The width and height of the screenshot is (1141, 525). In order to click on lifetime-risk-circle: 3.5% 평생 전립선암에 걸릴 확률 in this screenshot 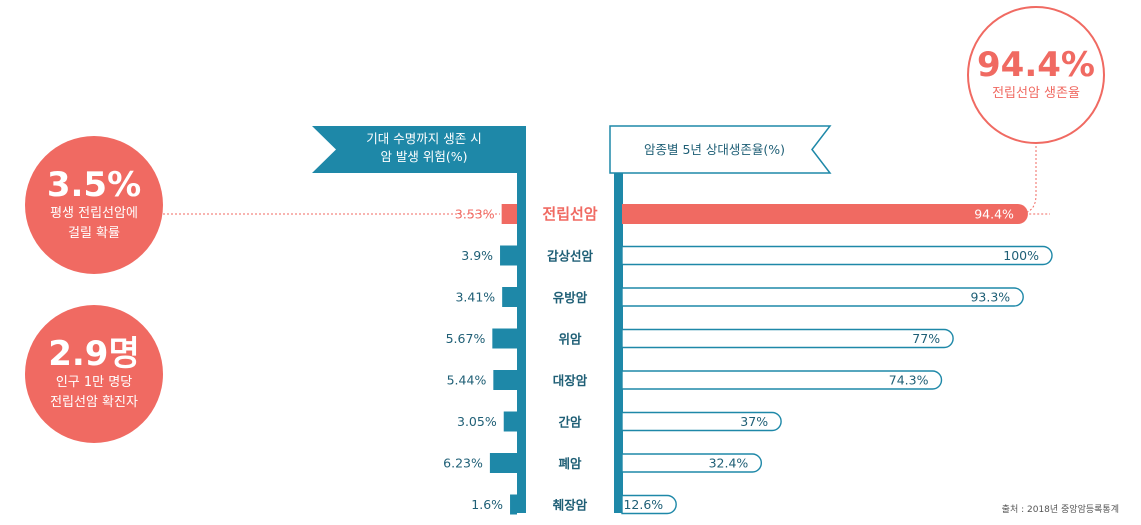, I will do `click(94, 205)`.